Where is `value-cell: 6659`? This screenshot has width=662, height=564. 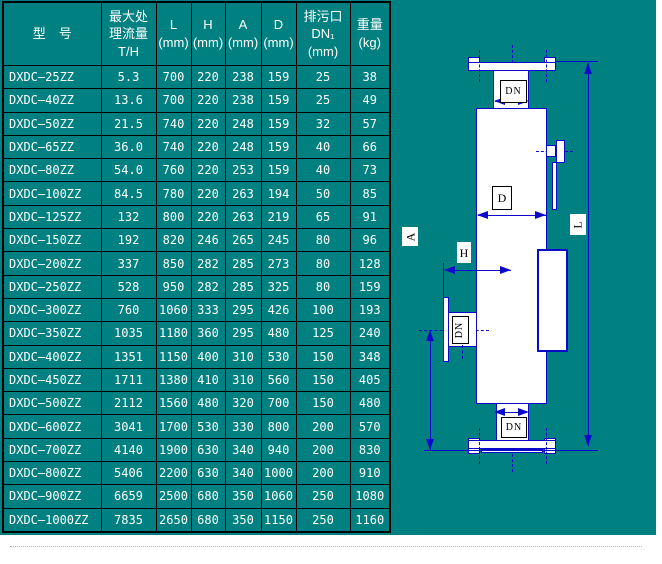 value-cell: 6659 is located at coordinates (128, 496).